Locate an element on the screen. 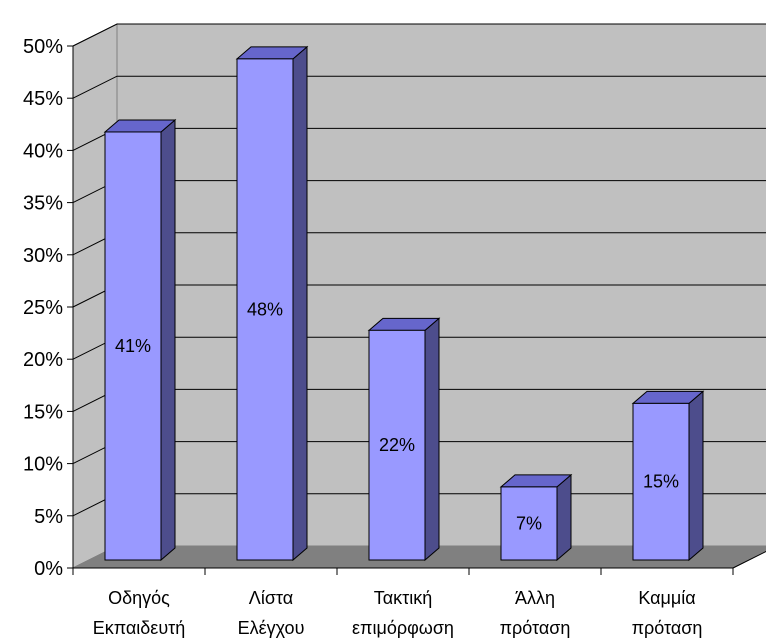 This screenshot has width=766, height=639. x-tick-label: Εκπαιδευτή is located at coordinates (139, 628).